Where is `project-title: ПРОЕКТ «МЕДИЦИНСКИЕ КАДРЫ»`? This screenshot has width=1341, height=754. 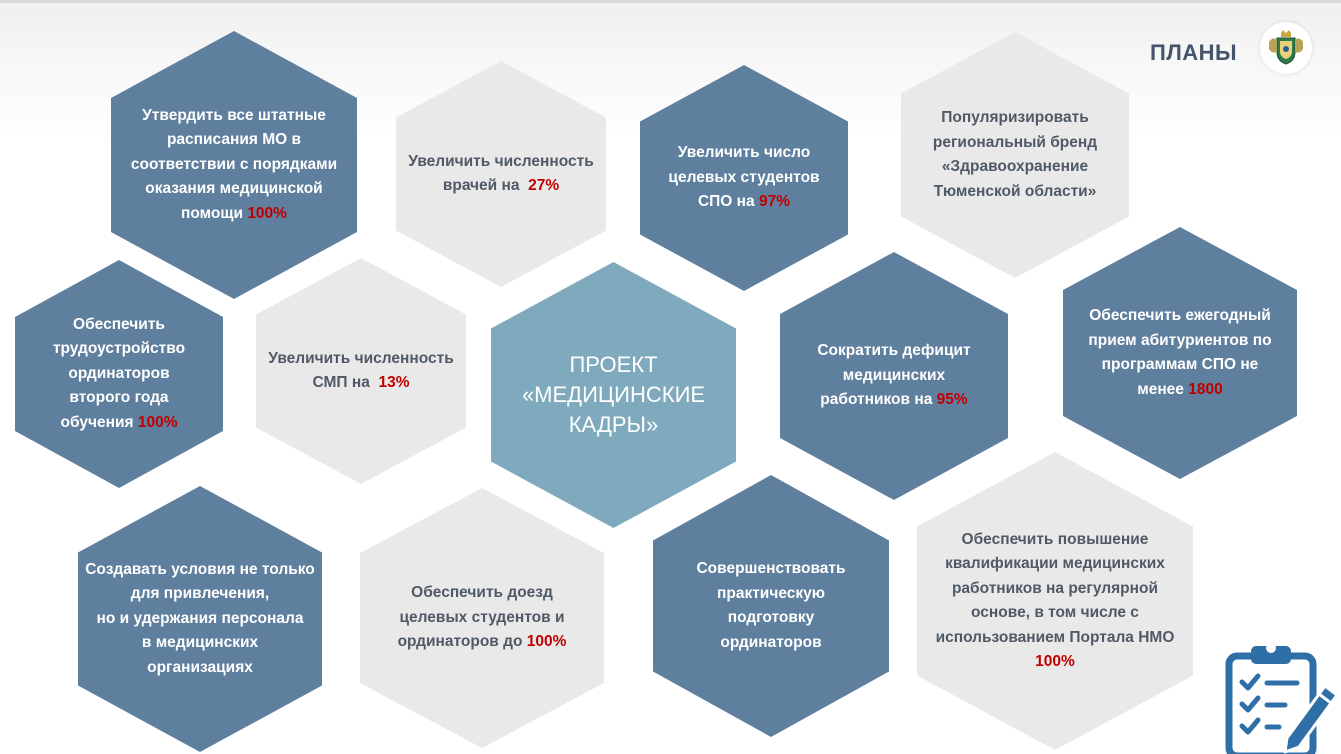 project-title: ПРОЕКТ «МЕДИЦИНСКИЕ КАДРЫ» is located at coordinates (613, 394).